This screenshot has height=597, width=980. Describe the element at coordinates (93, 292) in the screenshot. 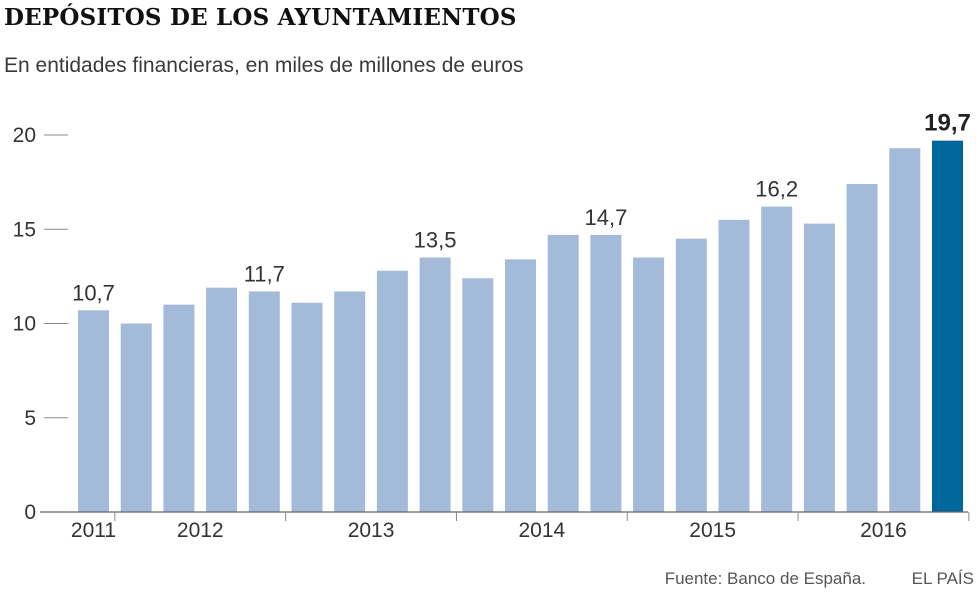

I see `data-label: 10,7` at that location.